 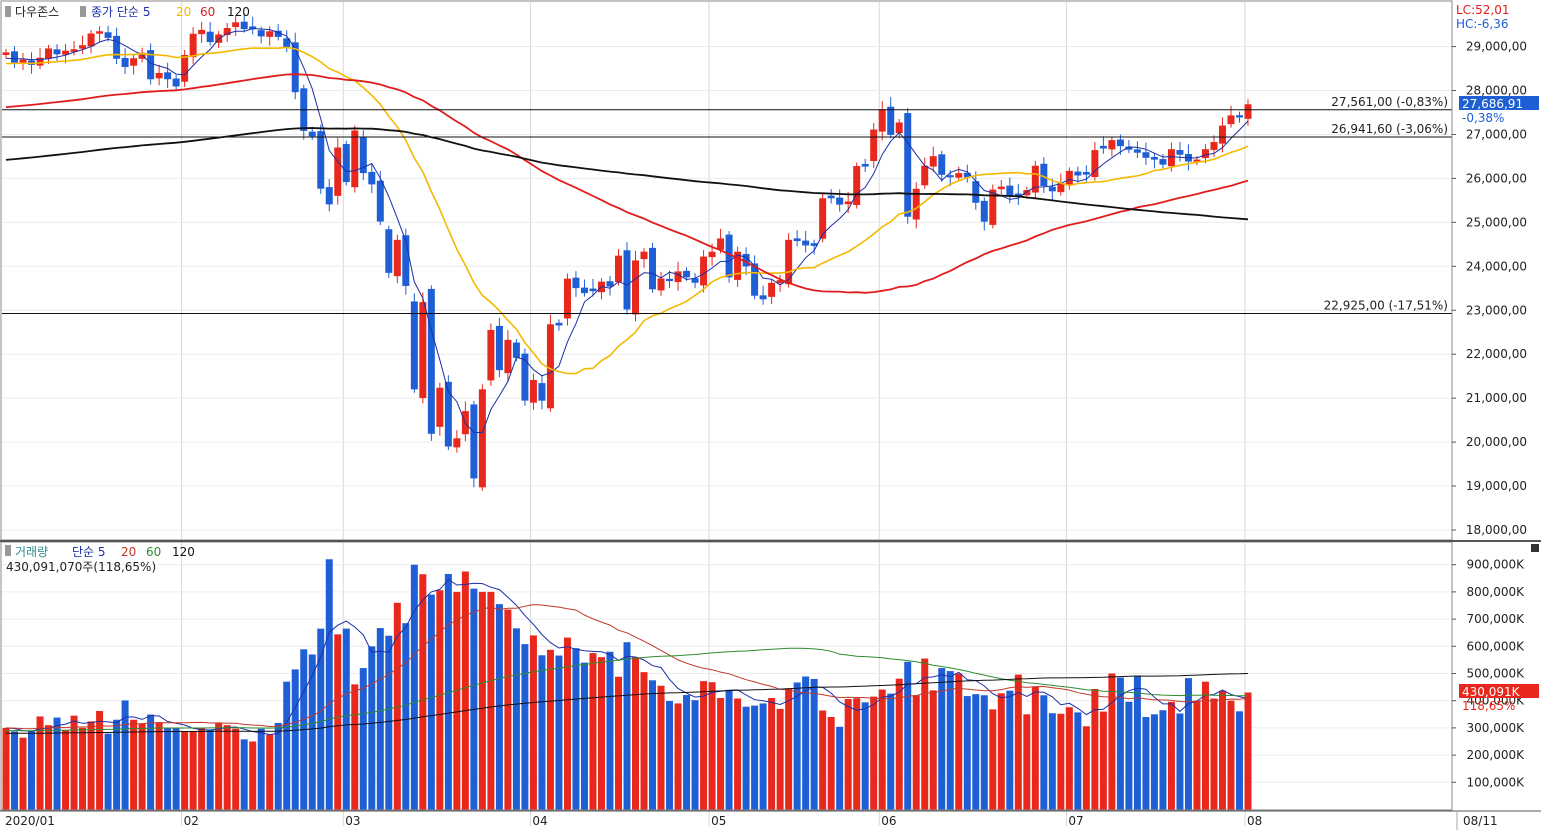 What do you see at coordinates (128, 552) in the screenshot?
I see `vol-legend-ma20: 20` at bounding box center [128, 552].